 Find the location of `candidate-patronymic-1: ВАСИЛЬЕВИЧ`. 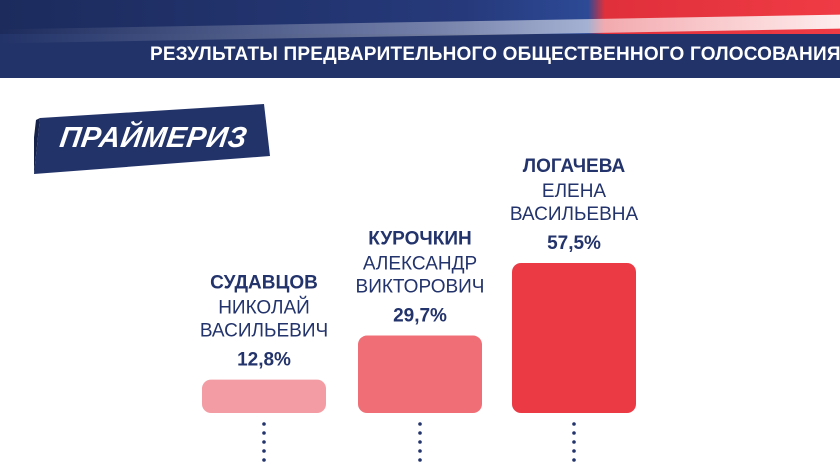

candidate-patronymic-1: ВАСИЛЬЕВИЧ is located at coordinates (264, 331).